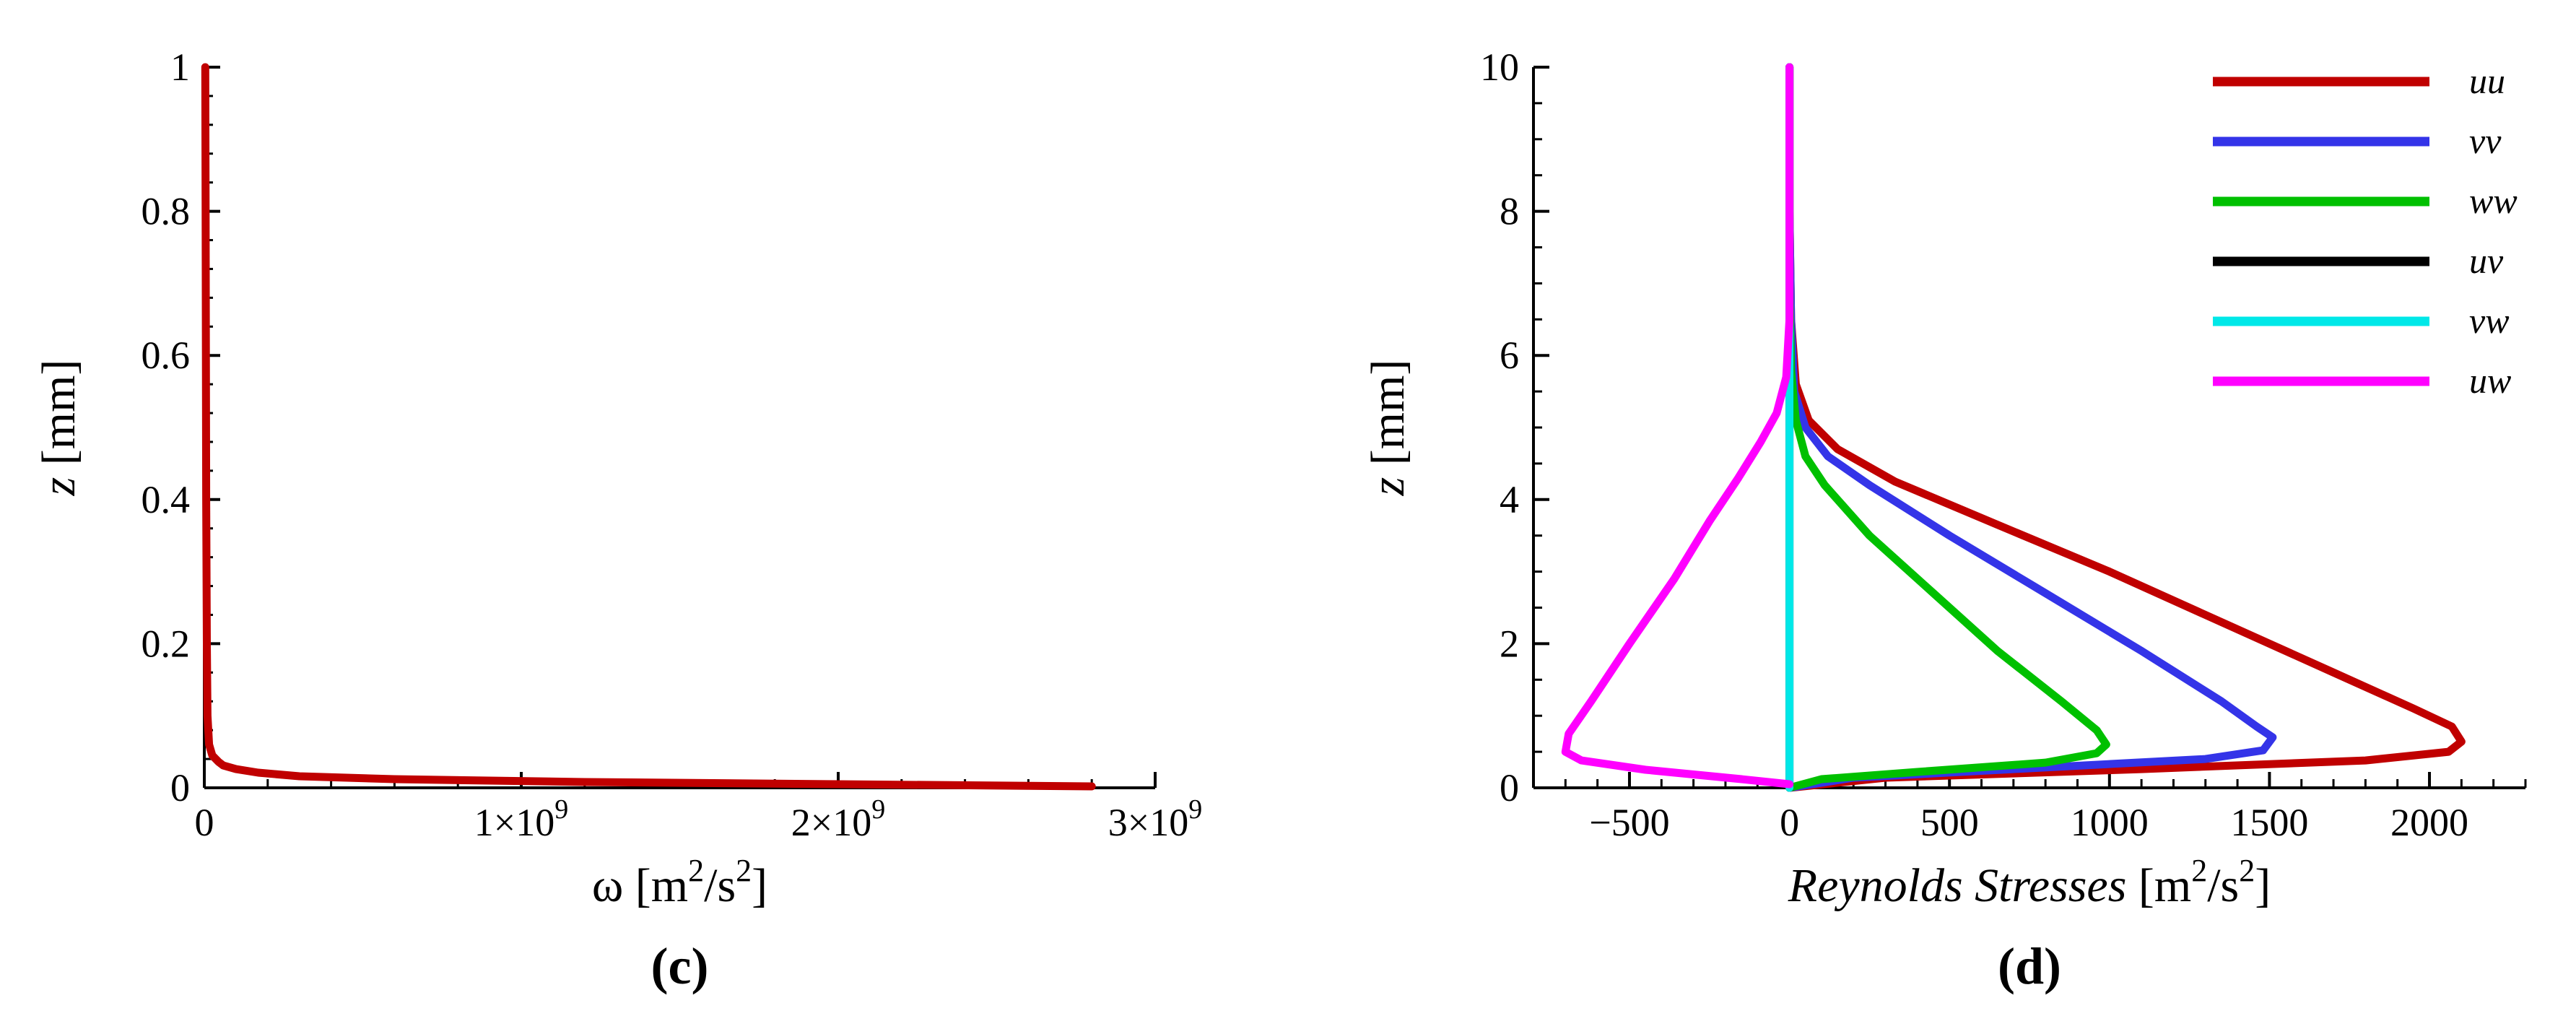 The width and height of the screenshot is (2576, 1029). I want to click on legend-label-uw: uw, so click(2490, 380).